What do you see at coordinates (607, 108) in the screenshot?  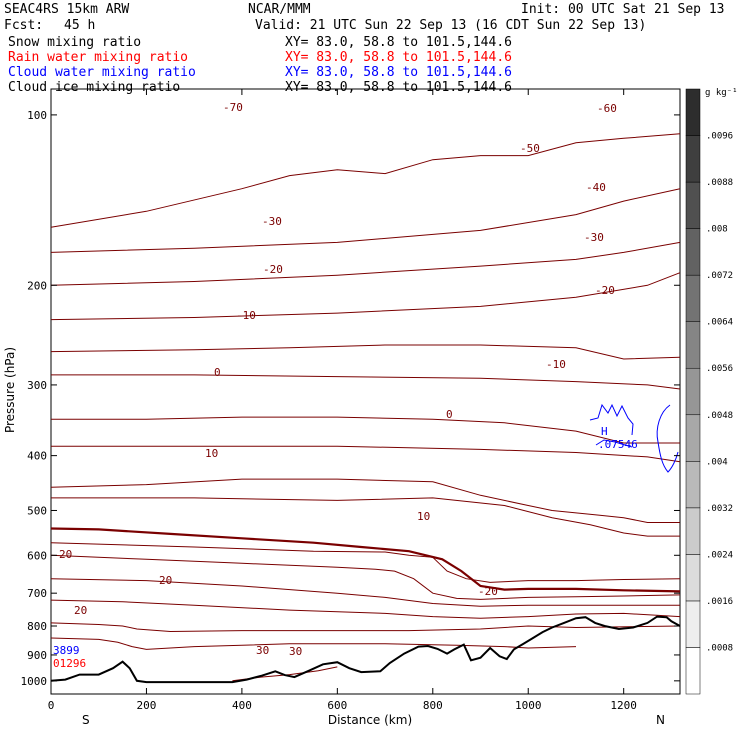 I see `contour-label: -60` at bounding box center [607, 108].